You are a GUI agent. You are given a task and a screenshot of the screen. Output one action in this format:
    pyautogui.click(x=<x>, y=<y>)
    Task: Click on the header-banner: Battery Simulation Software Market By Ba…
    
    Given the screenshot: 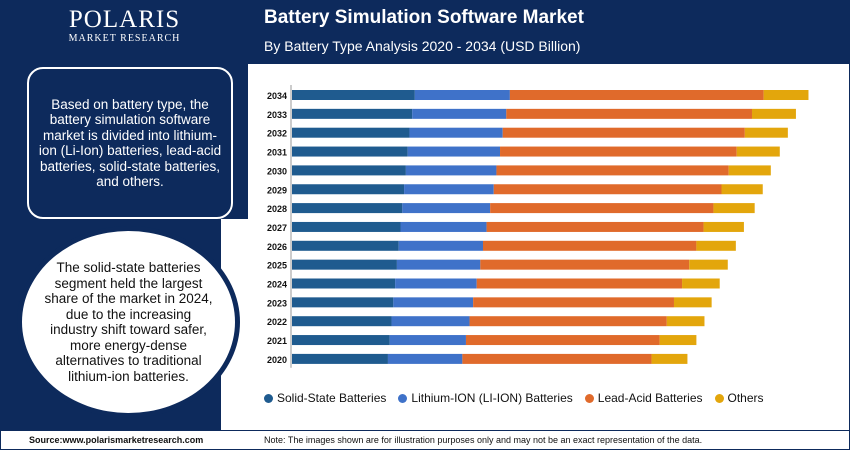 What is the action you would take?
    pyautogui.click(x=548, y=32)
    